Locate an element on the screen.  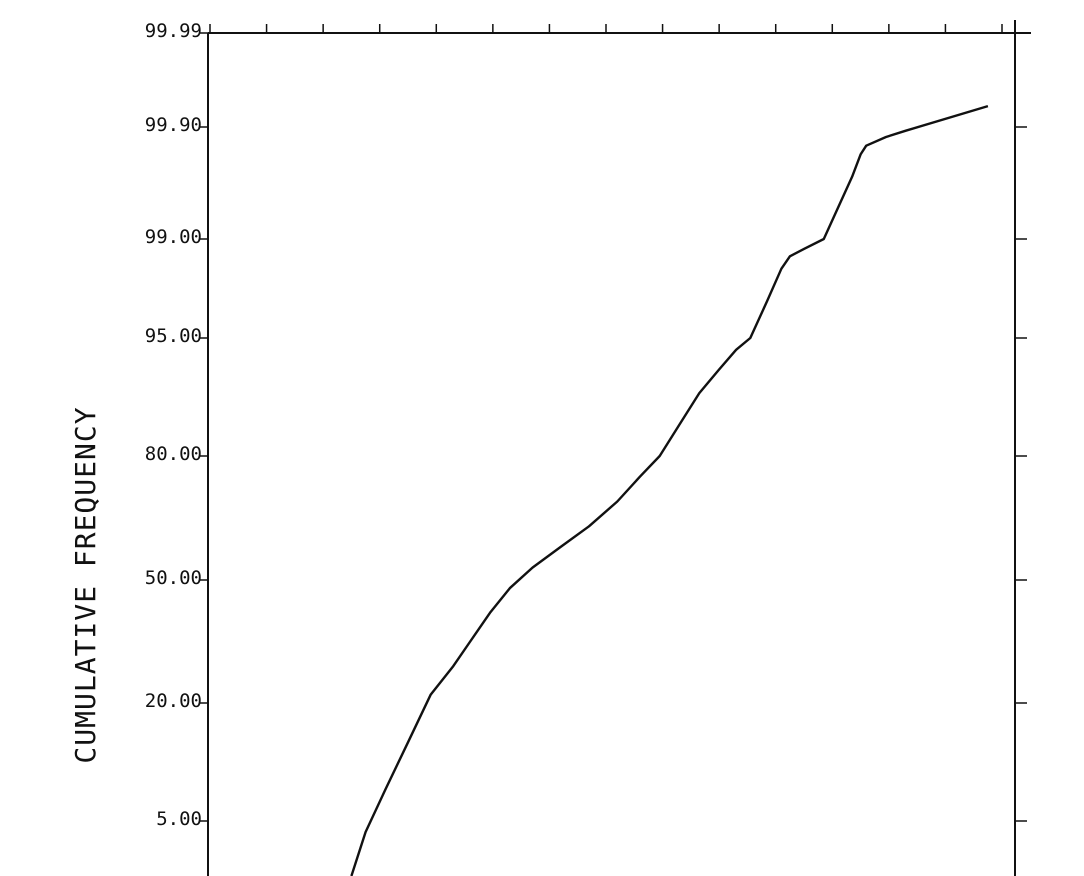
y-tick-label-6: 20.00 is located at coordinates (173, 701).